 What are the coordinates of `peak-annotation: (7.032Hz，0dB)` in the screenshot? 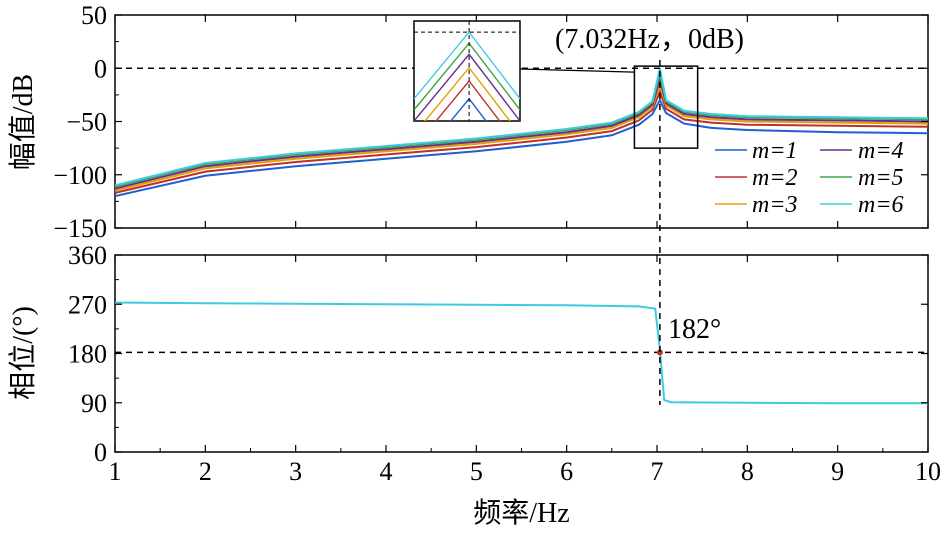 It's located at (649, 39).